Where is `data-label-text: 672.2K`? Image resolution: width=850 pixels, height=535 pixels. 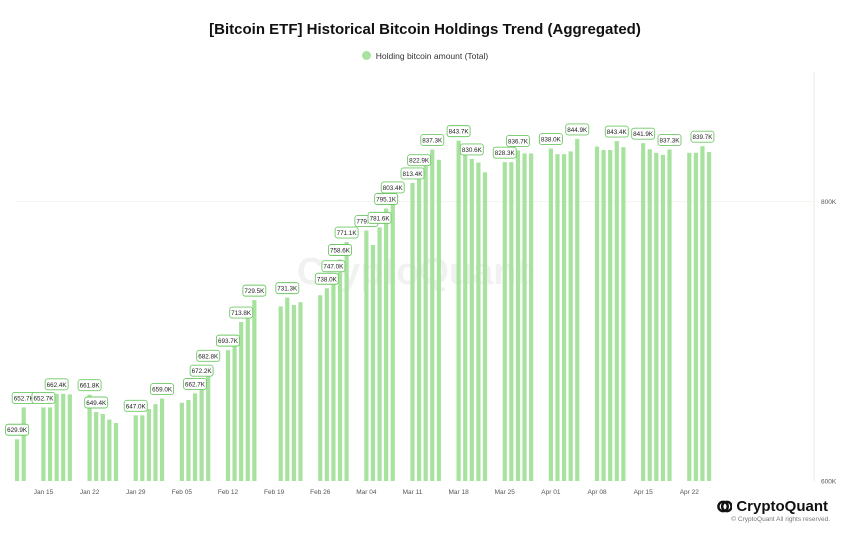
data-label-text: 672.2K is located at coordinates (202, 371).